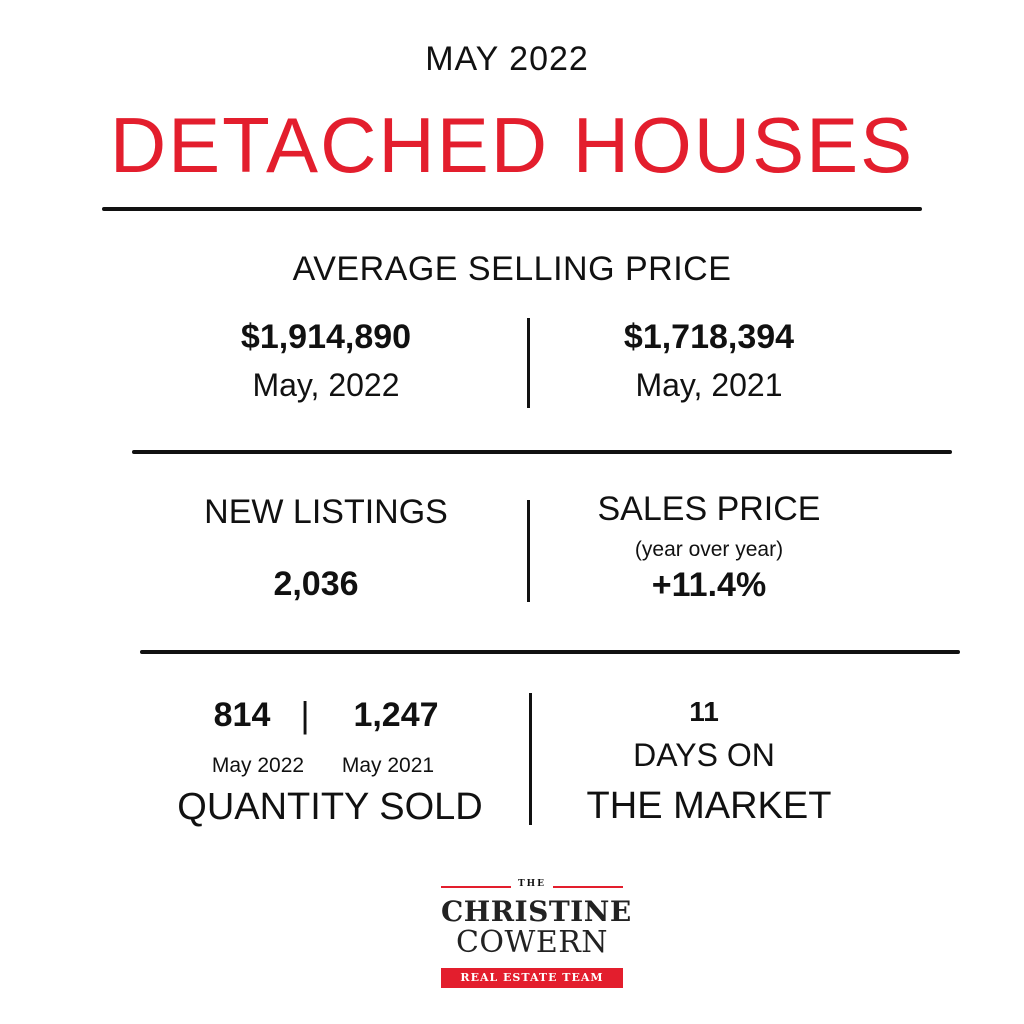  What do you see at coordinates (326, 385) in the screenshot?
I see `avg-price-current-label: May, 2022` at bounding box center [326, 385].